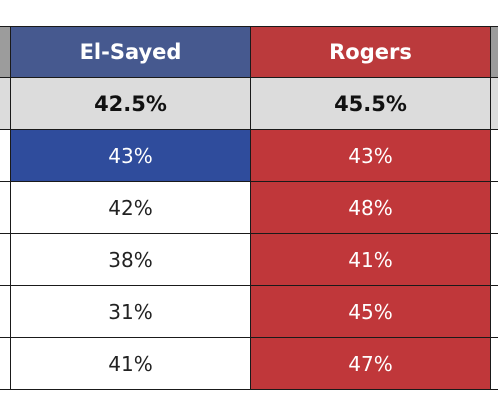 The height and width of the screenshot is (412, 498). I want to click on poll-cell: 38%, so click(130, 259).